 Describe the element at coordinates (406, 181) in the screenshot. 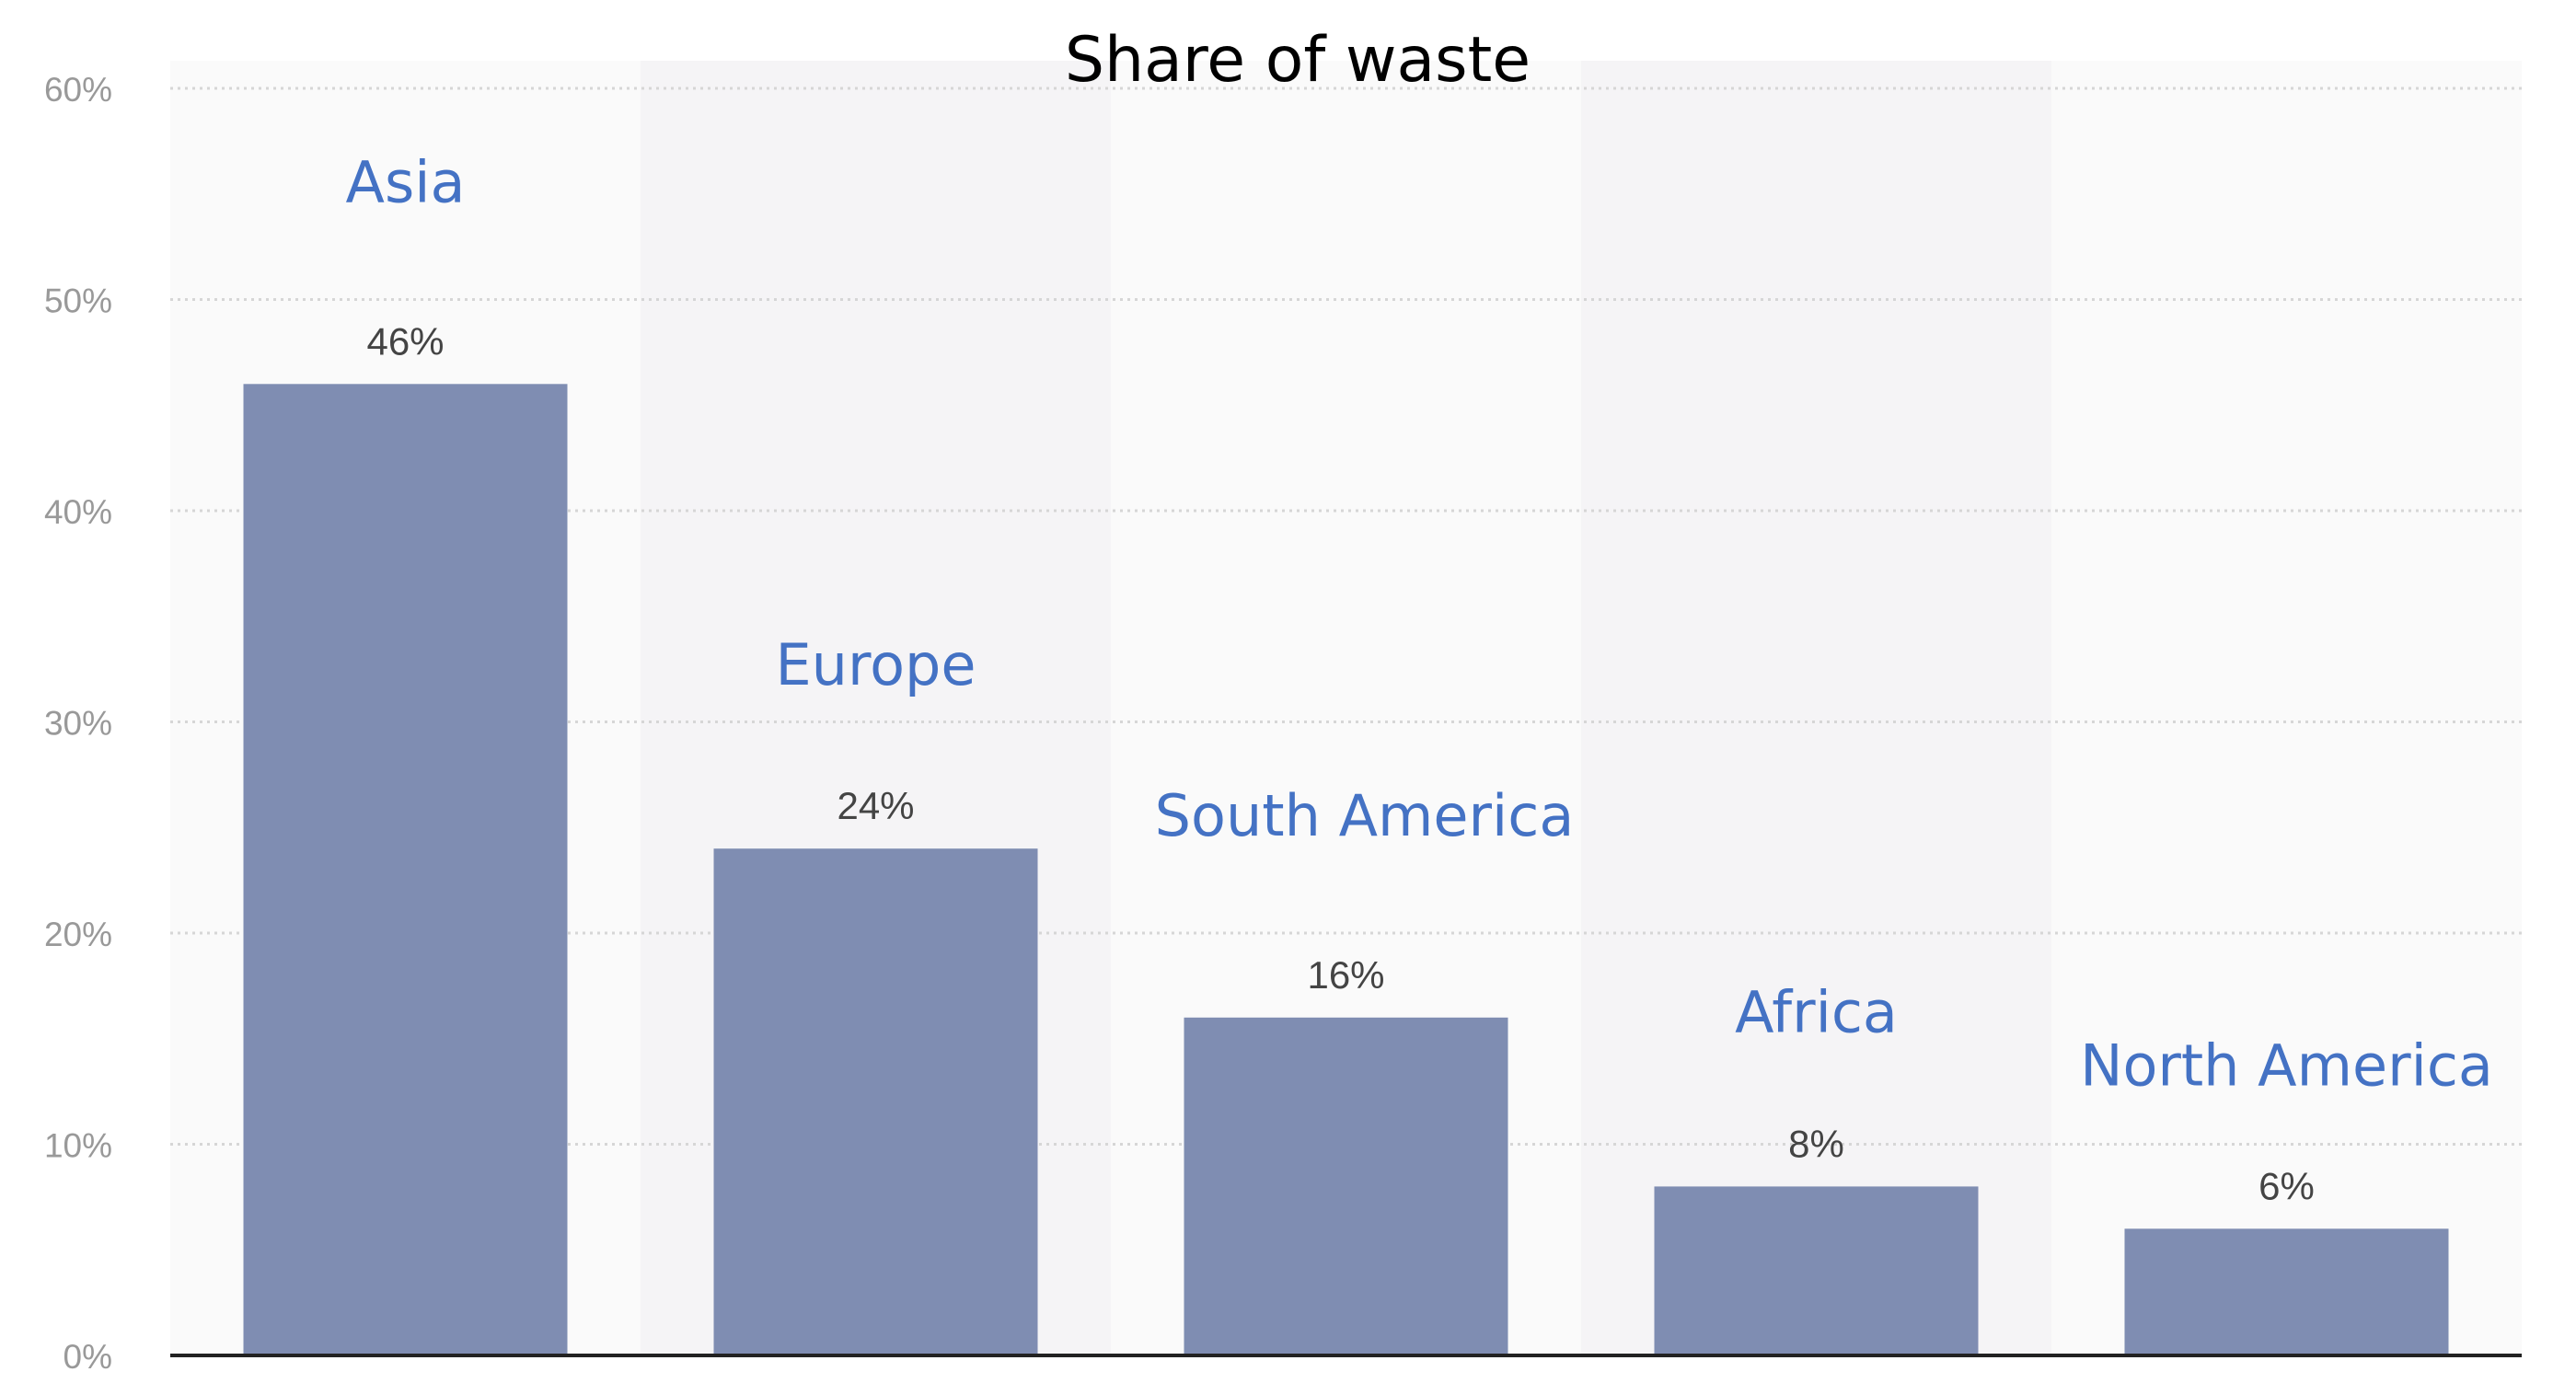

I see `category-label: Asia` at that location.